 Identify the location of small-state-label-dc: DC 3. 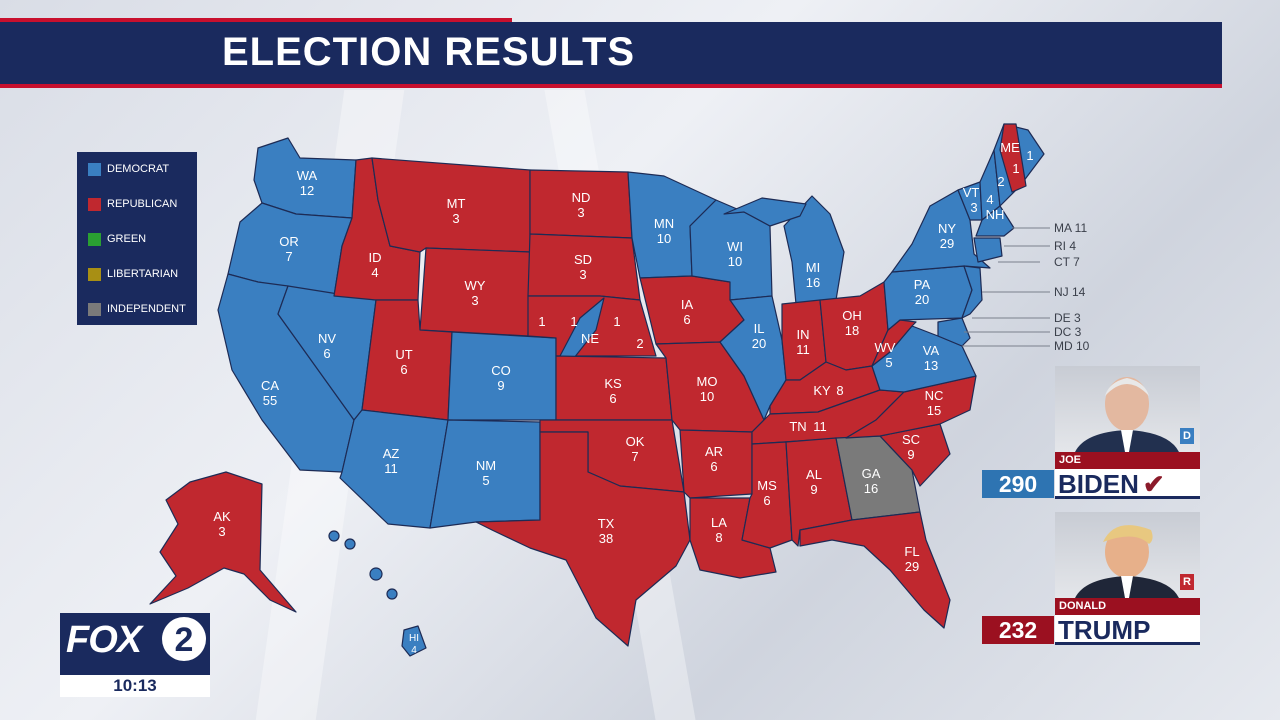
(1068, 332).